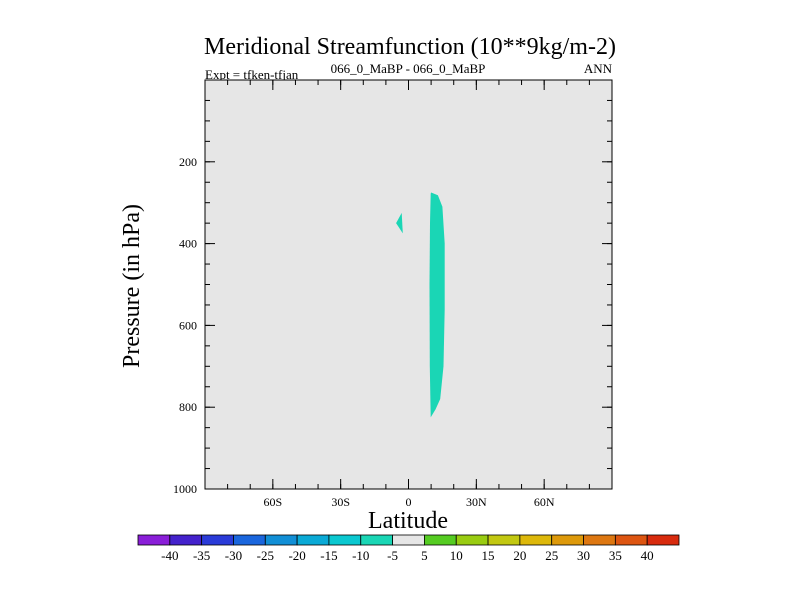  Describe the element at coordinates (169, 555) in the screenshot. I see `colorbar-label: -40` at that location.